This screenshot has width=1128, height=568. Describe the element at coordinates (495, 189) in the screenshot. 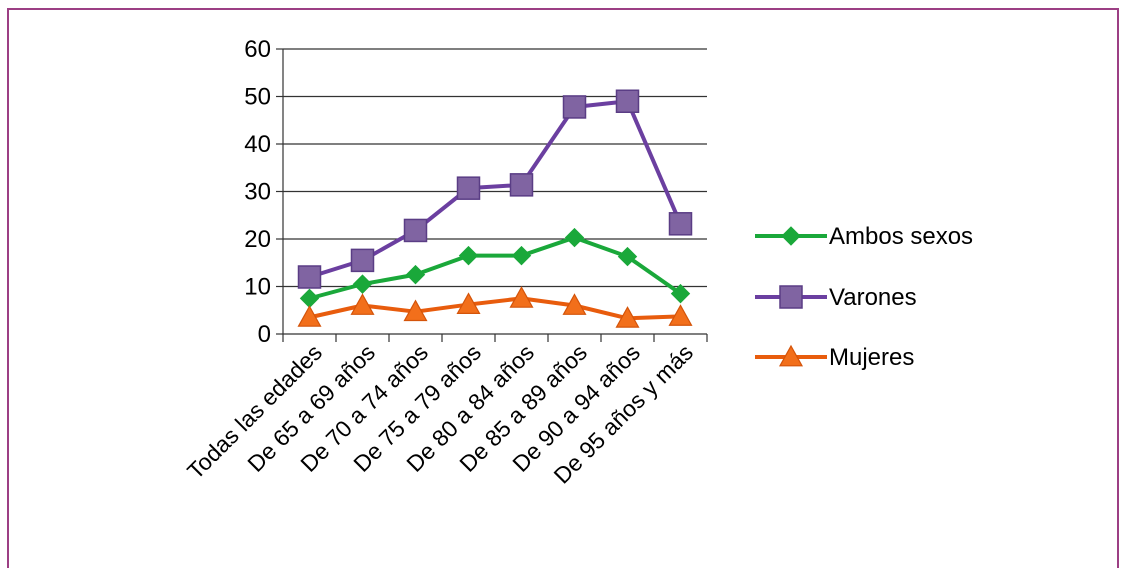

I see `series-varones` at that location.